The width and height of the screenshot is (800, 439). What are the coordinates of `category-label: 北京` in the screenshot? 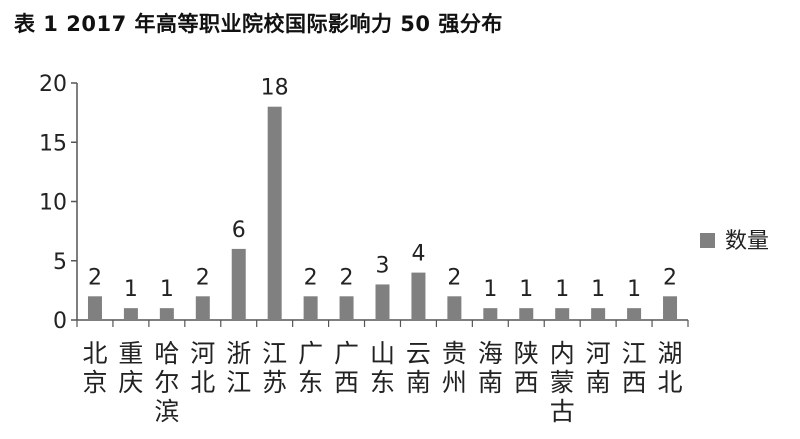 It's located at (94, 368).